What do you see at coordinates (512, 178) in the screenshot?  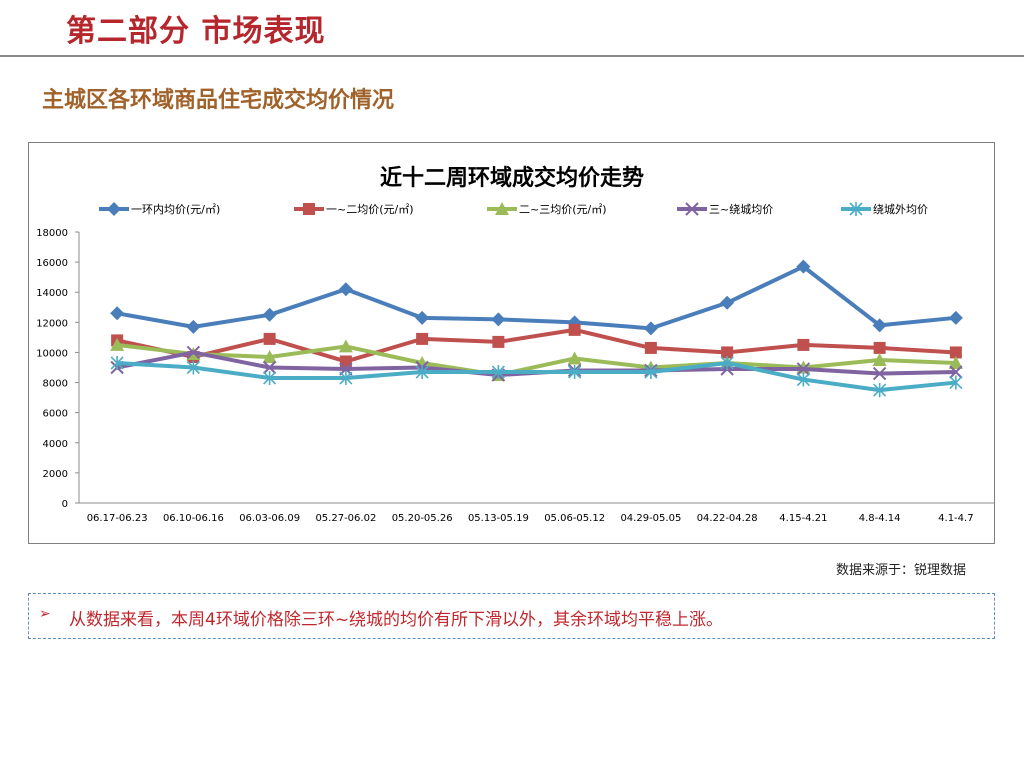 I see `chart-title: 近十二周环域成交均价走势` at bounding box center [512, 178].